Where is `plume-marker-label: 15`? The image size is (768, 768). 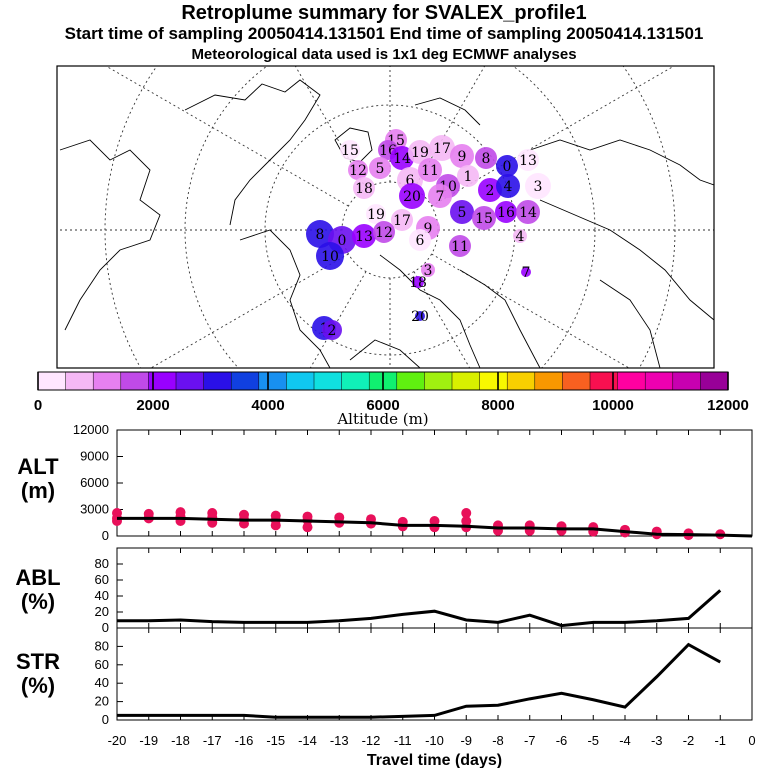
plume-marker-label: 15 is located at coordinates (350, 151).